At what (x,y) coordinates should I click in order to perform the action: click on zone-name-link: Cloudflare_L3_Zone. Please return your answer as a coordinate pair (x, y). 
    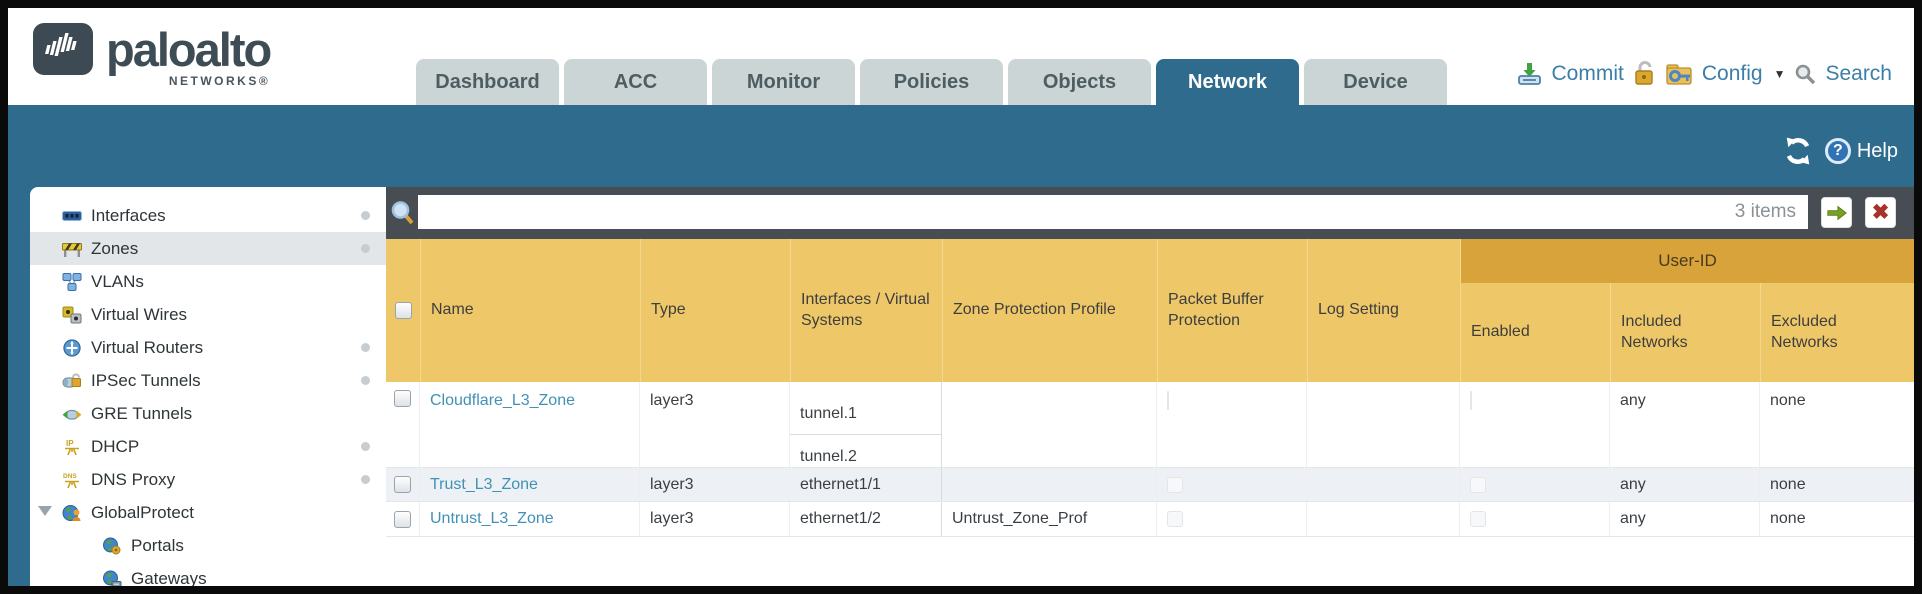
    Looking at the image, I should click on (502, 400).